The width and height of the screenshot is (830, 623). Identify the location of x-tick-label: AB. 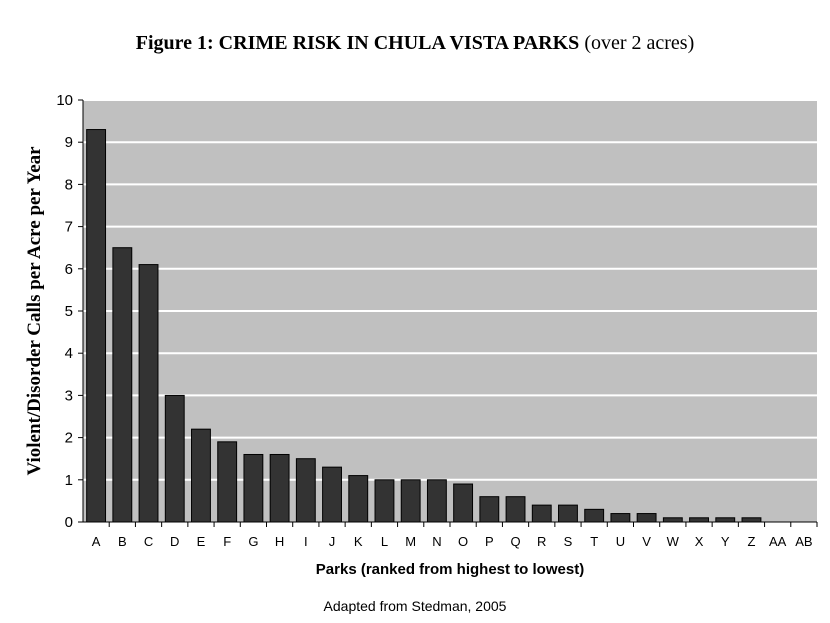
(803, 541).